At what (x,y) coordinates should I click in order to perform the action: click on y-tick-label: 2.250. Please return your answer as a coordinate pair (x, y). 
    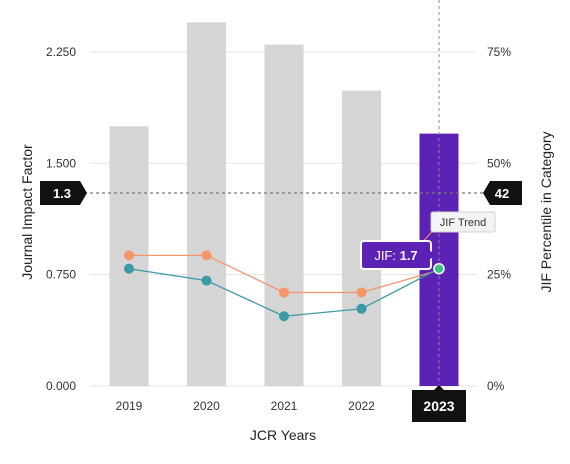
    Looking at the image, I should click on (61, 52).